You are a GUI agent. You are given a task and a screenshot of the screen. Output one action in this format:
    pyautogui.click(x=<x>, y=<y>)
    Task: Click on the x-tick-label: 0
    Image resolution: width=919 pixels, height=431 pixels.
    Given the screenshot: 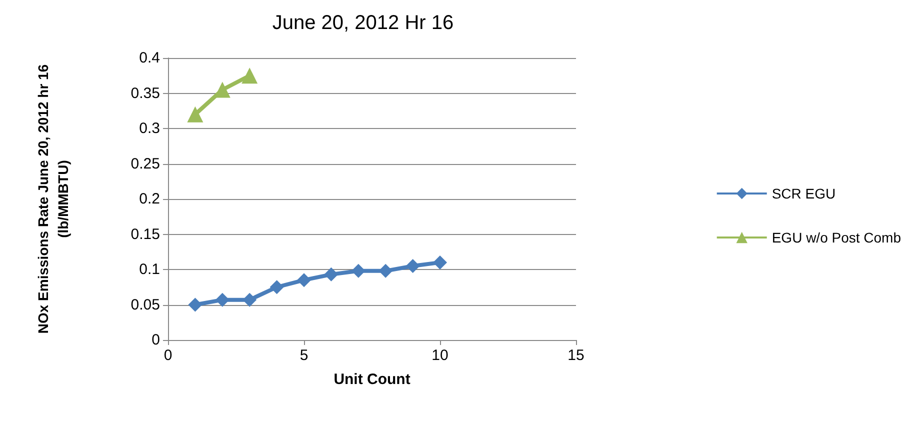 What is the action you would take?
    pyautogui.click(x=168, y=355)
    